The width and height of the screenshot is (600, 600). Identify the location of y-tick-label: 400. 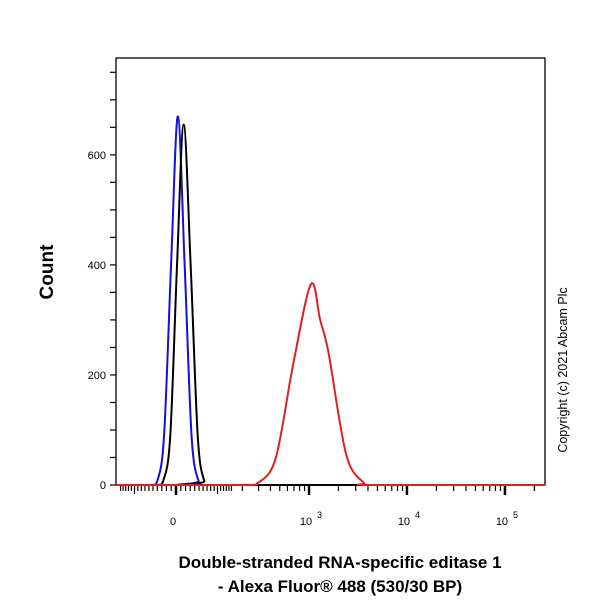
(97, 266).